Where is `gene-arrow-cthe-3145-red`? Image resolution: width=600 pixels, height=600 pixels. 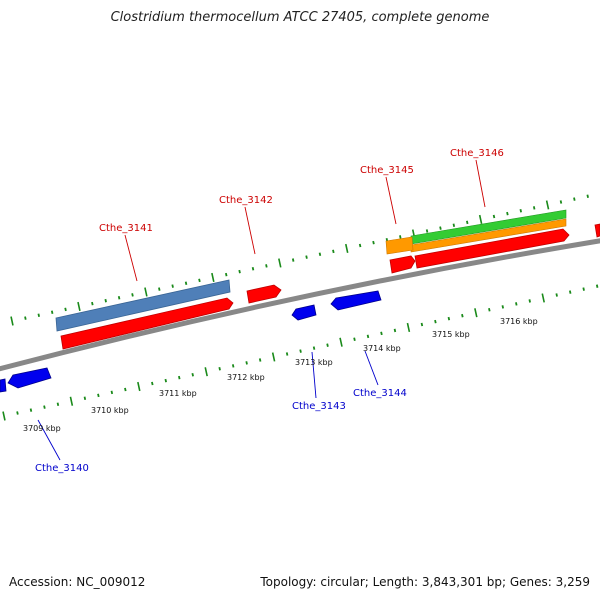 gene-arrow-cthe-3145-red is located at coordinates (402, 264).